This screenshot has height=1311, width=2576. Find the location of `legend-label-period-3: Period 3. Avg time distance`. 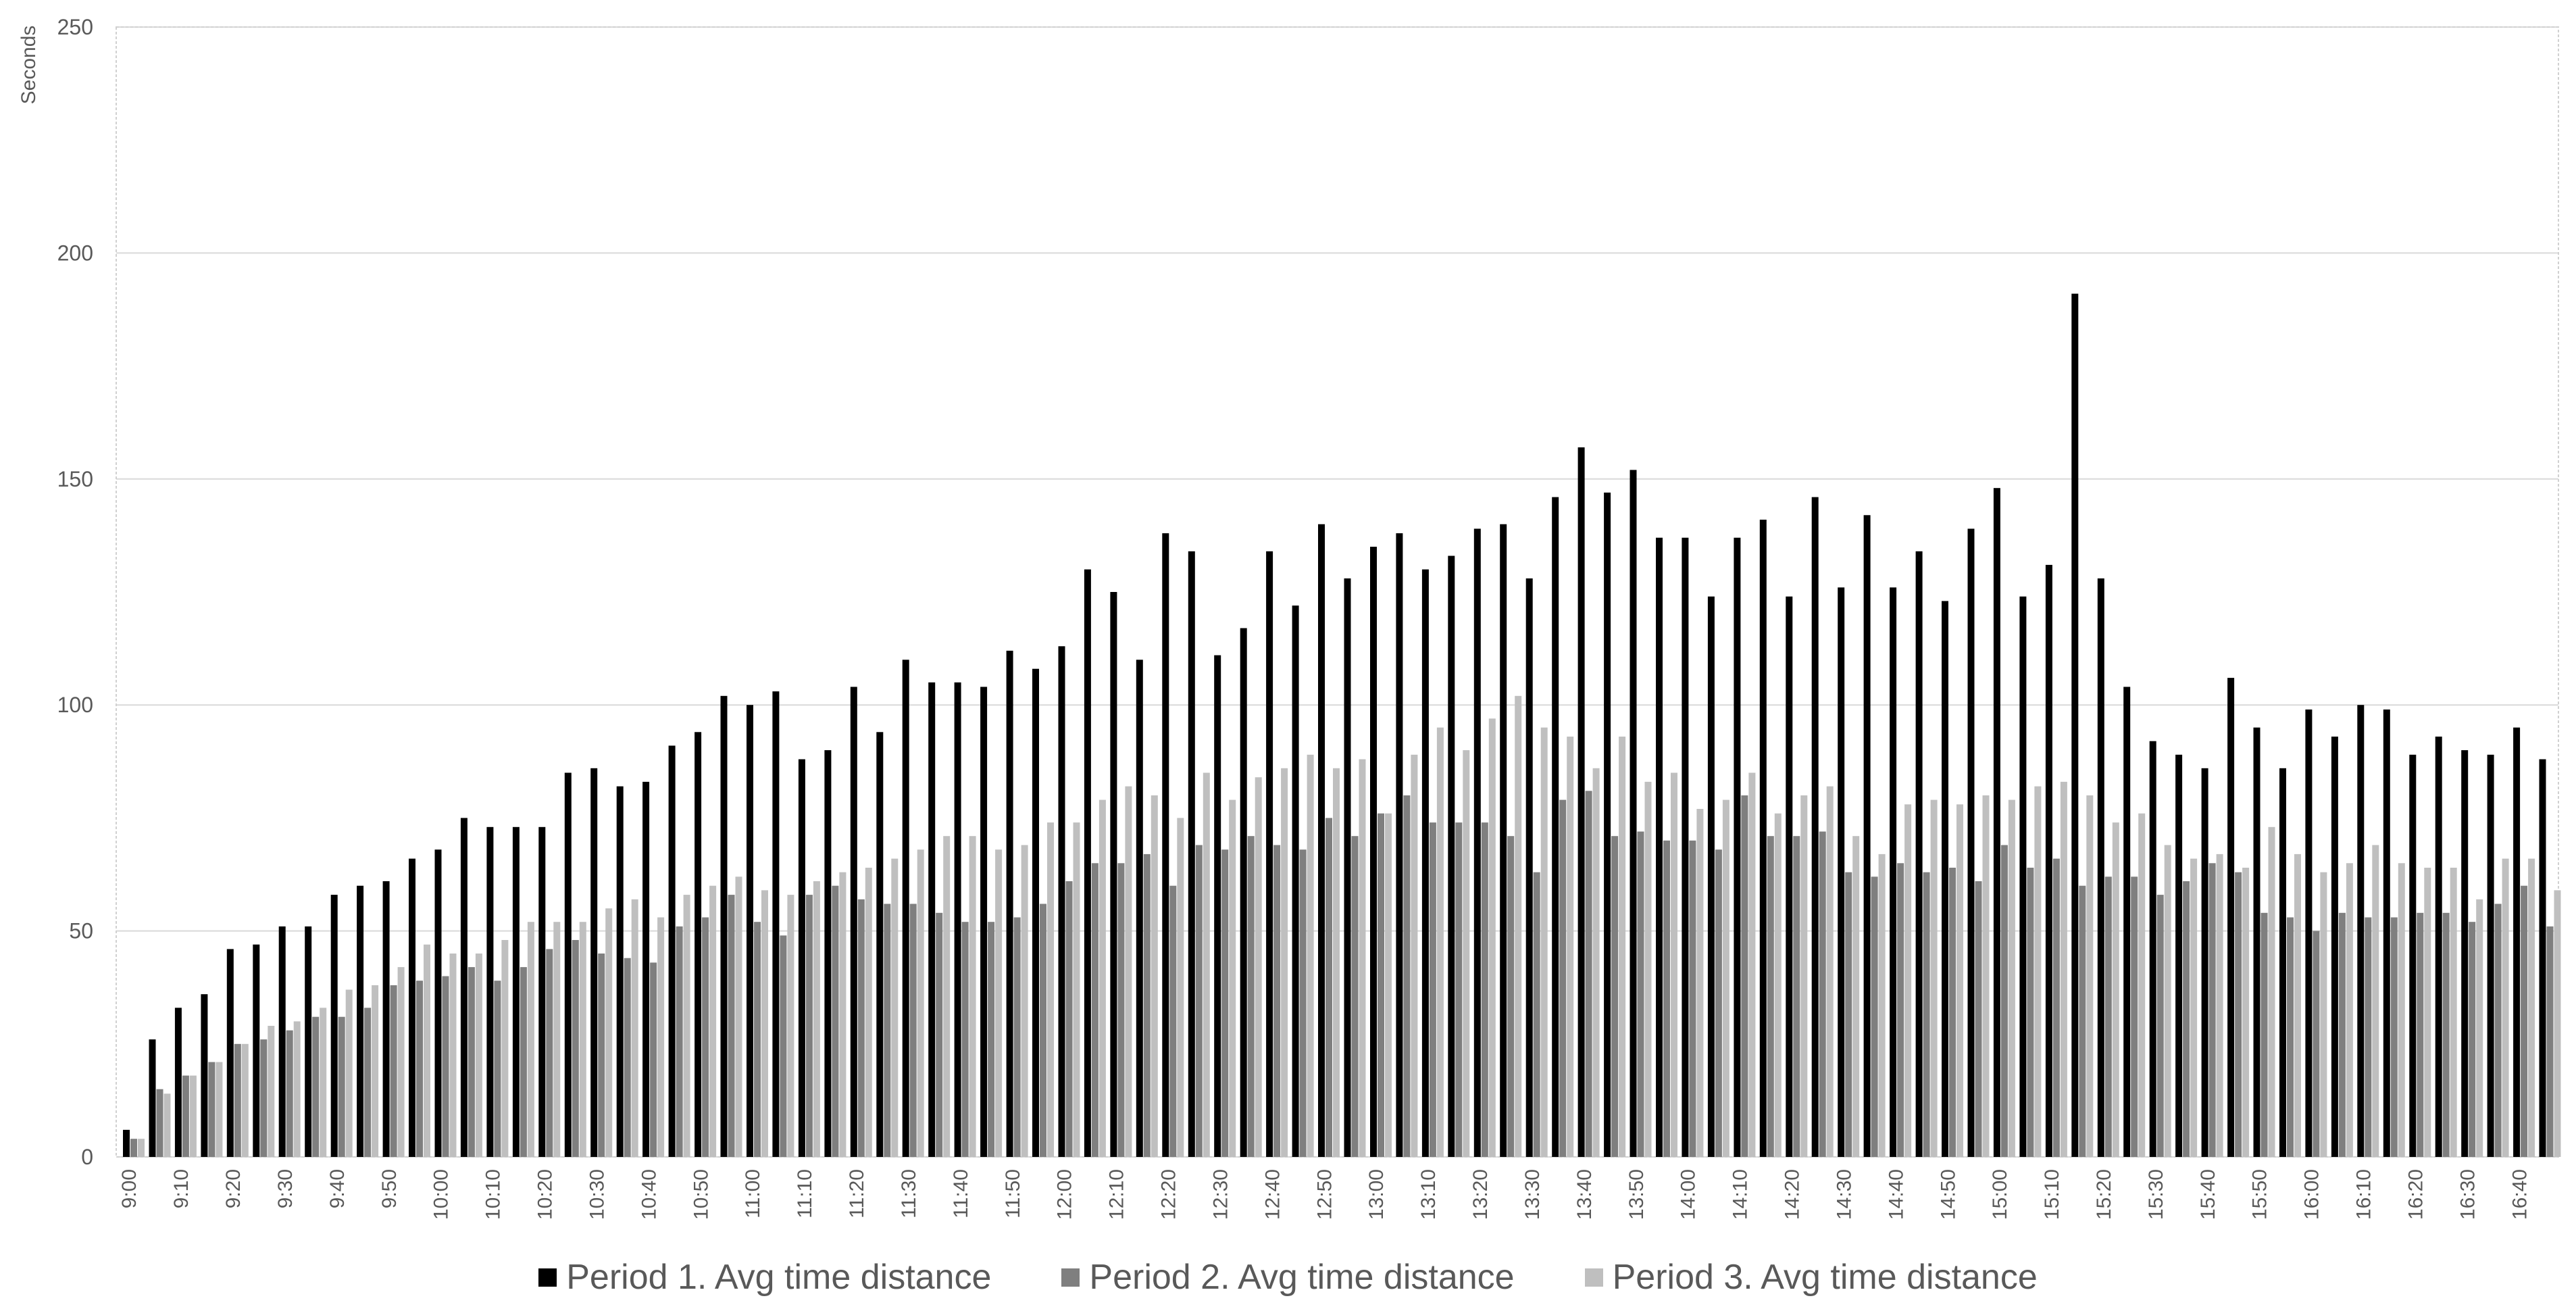

legend-label-period-3: Period 3. Avg time distance is located at coordinates (1825, 1277).